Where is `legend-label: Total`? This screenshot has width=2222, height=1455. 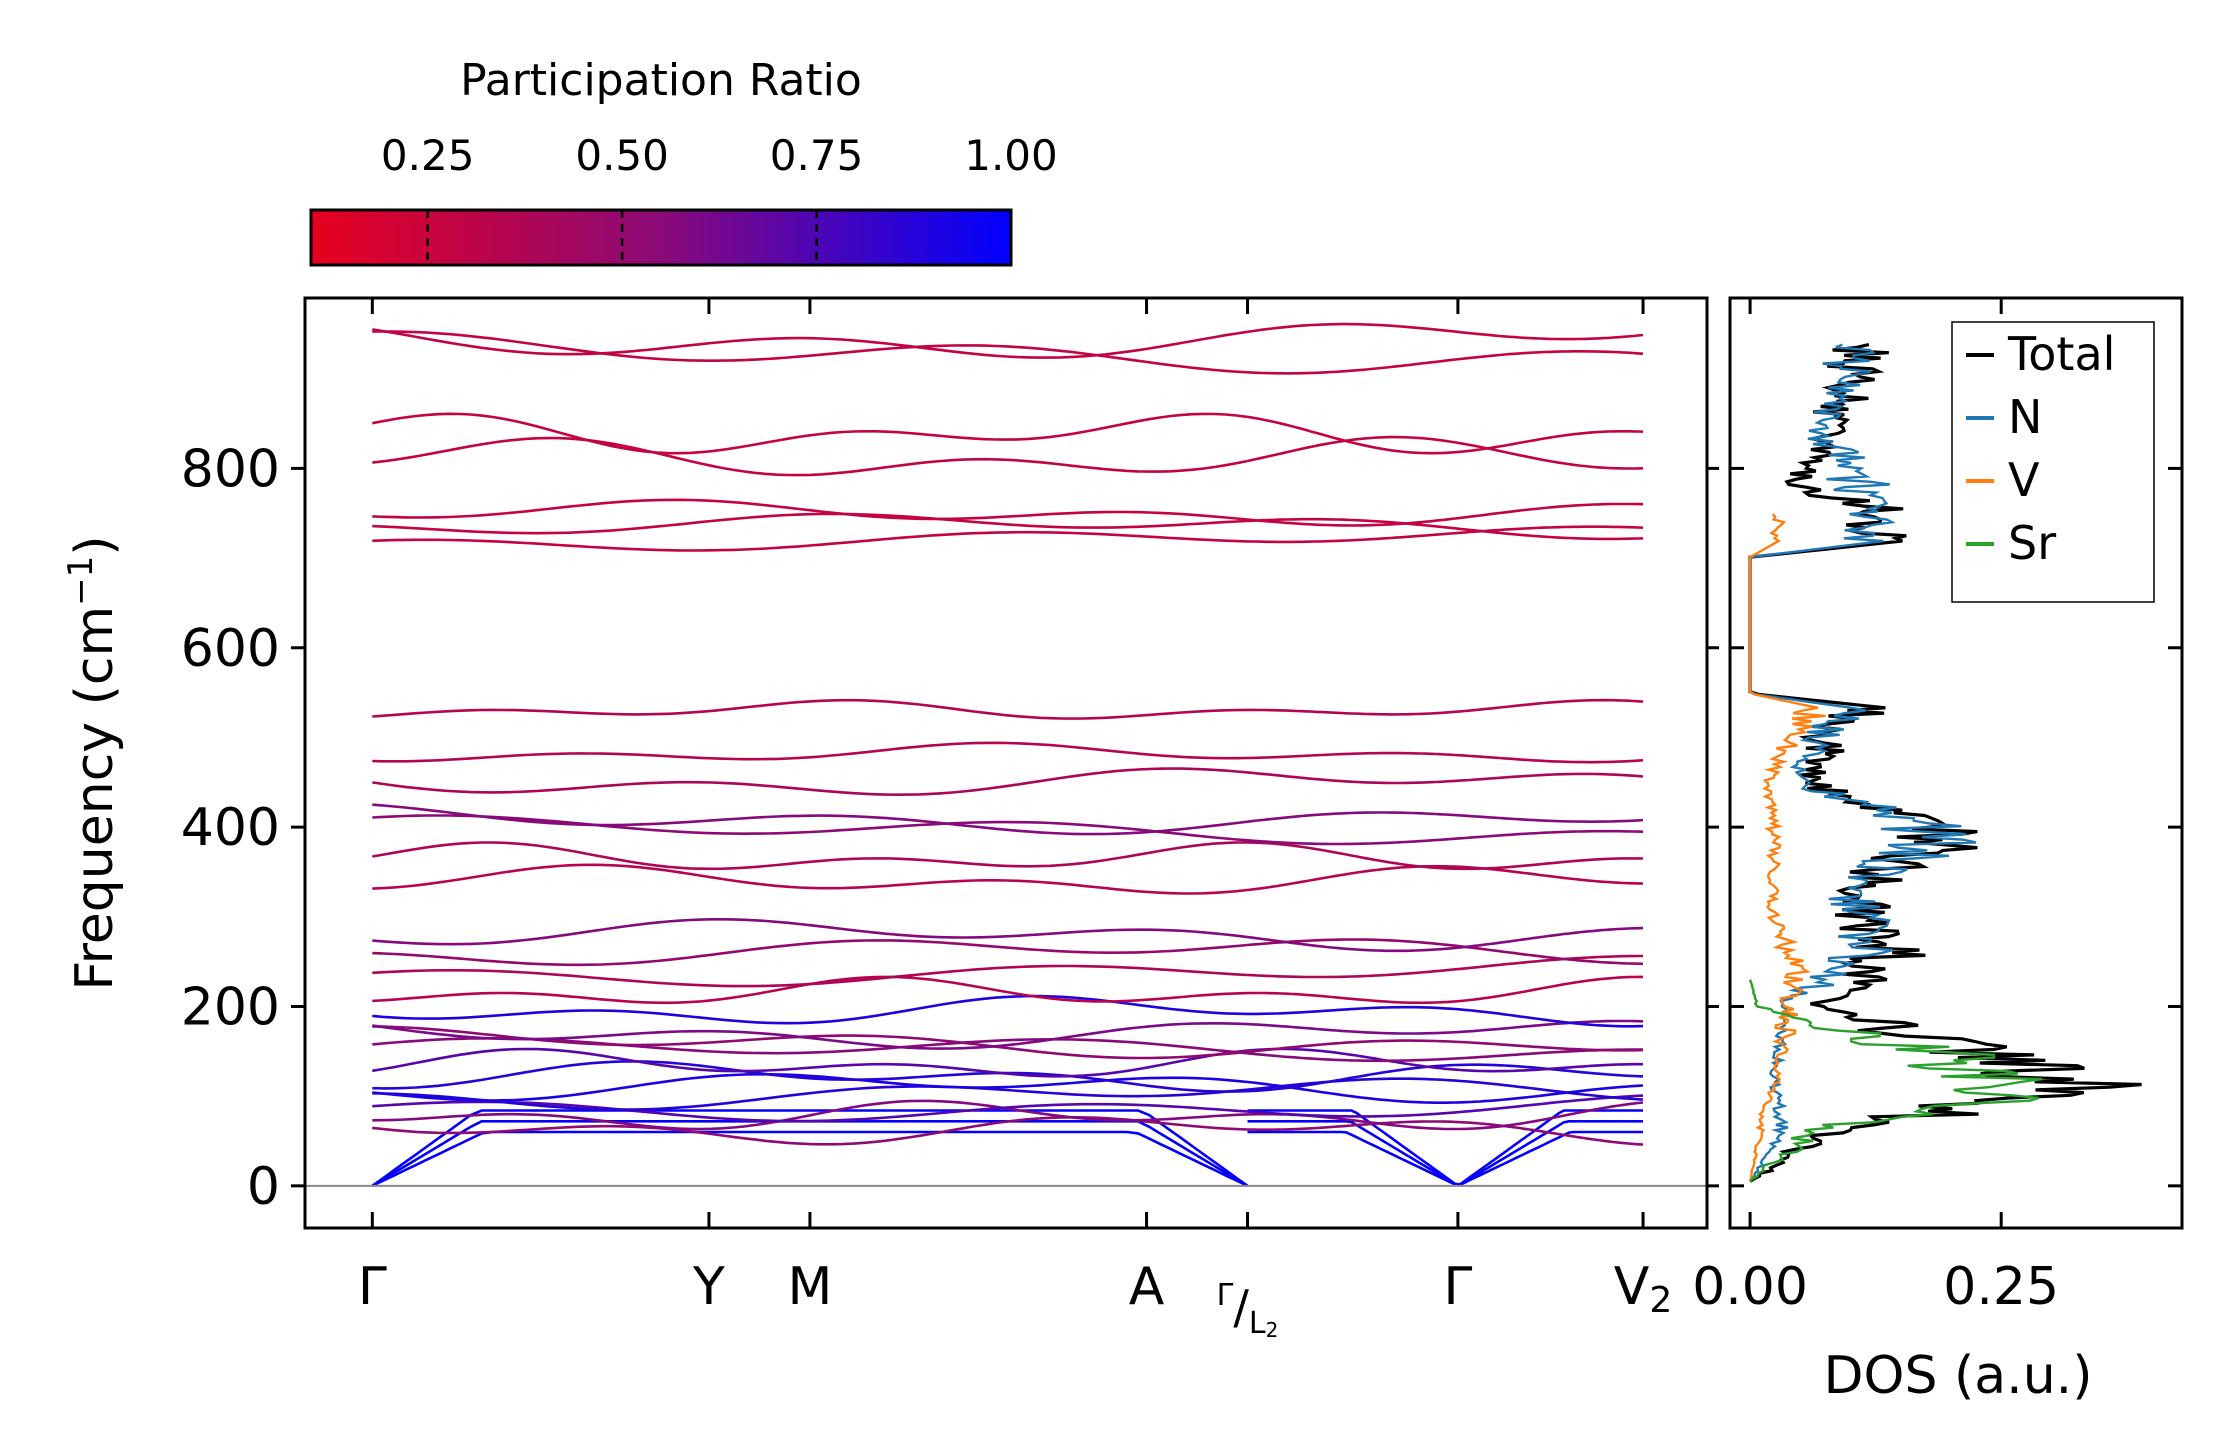 legend-label: Total is located at coordinates (2061, 354).